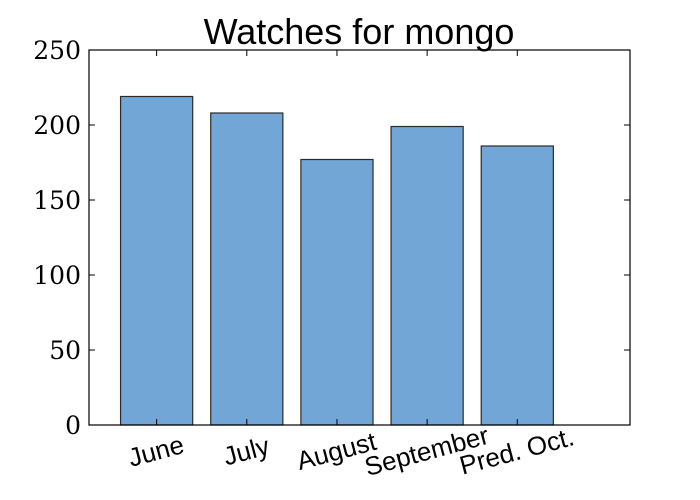 Image resolution: width=700 pixels, height=500 pixels. I want to click on x-tick-label: July, so click(246, 450).